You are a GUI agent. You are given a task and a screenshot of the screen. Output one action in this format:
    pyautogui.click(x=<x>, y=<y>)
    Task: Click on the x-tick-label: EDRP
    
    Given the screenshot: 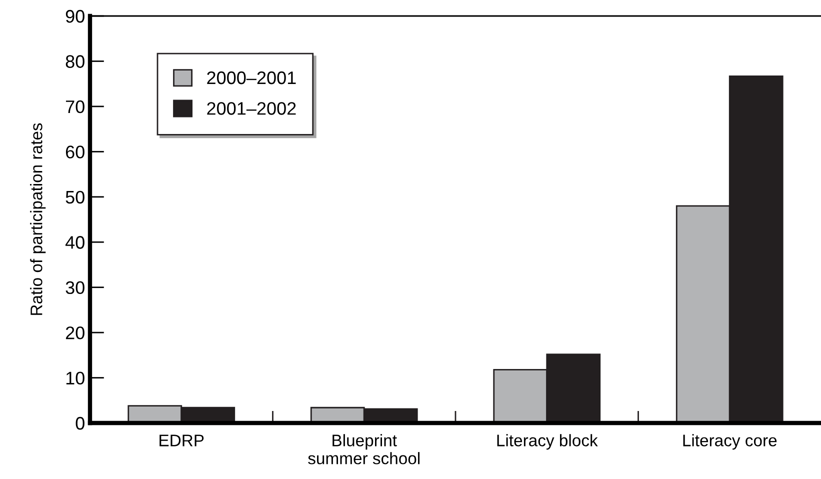 What is the action you would take?
    pyautogui.click(x=182, y=440)
    